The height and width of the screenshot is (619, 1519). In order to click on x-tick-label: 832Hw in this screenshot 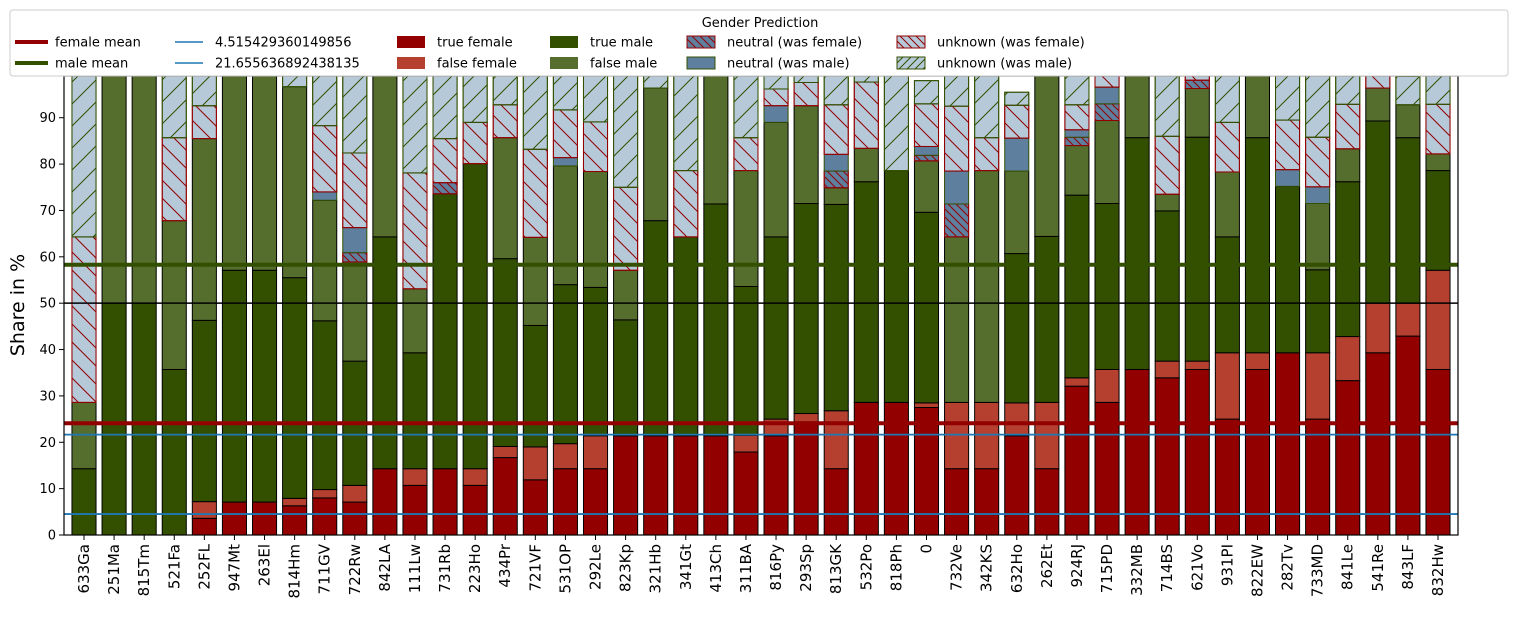, I will do `click(1438, 570)`.